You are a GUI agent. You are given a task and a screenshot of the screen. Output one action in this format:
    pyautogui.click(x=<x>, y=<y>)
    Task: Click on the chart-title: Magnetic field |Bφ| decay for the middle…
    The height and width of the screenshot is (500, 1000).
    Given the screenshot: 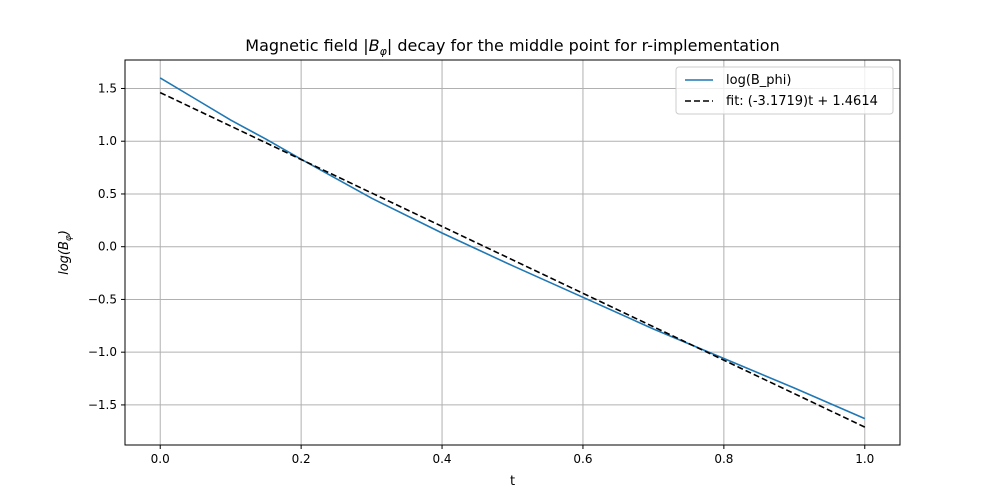 What is the action you would take?
    pyautogui.click(x=512, y=47)
    